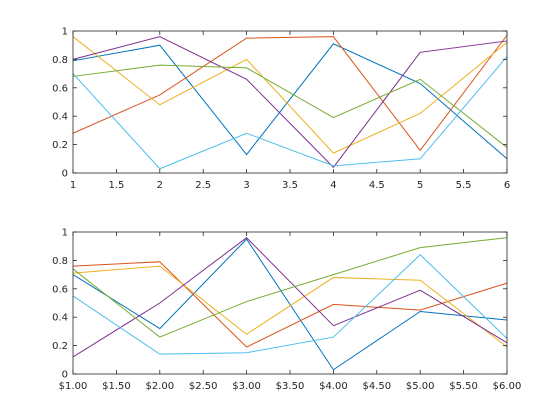 The height and width of the screenshot is (420, 560). I want to click on x-tick-label: 3.5, so click(290, 185).